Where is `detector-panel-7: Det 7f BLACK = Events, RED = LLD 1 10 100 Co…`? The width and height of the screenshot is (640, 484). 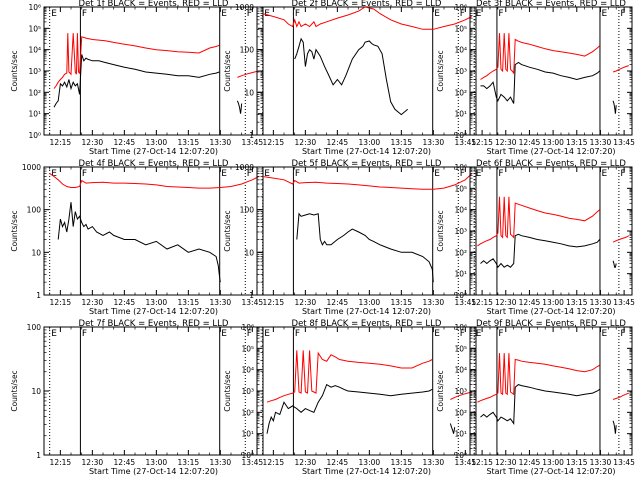
detector-panel-7: Det 7f BLACK = Events, RED = LLD 1 10 100 Co… is located at coordinates (137, 397).